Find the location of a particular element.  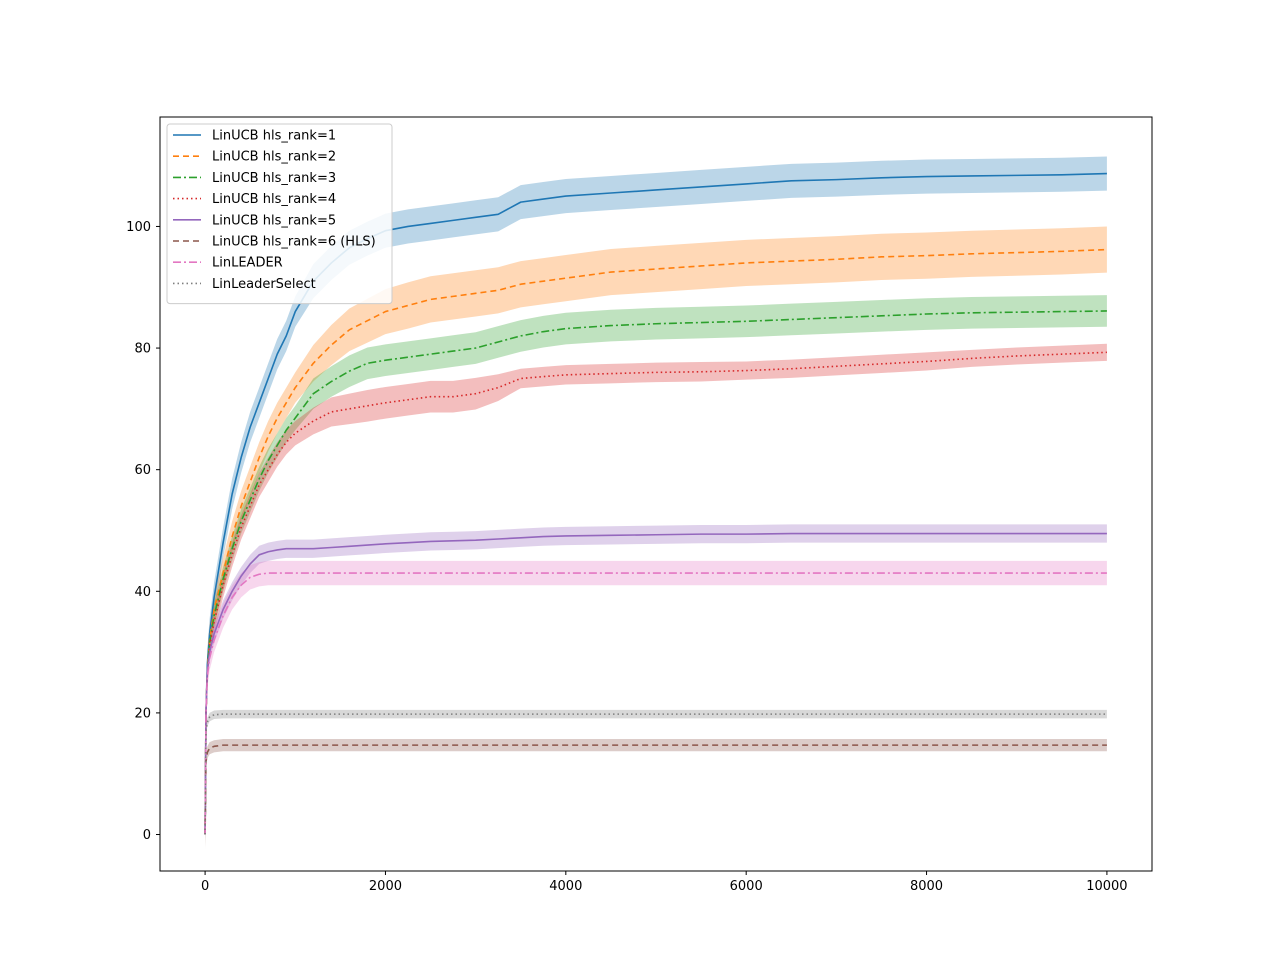

series-6-band is located at coordinates (656, 790).